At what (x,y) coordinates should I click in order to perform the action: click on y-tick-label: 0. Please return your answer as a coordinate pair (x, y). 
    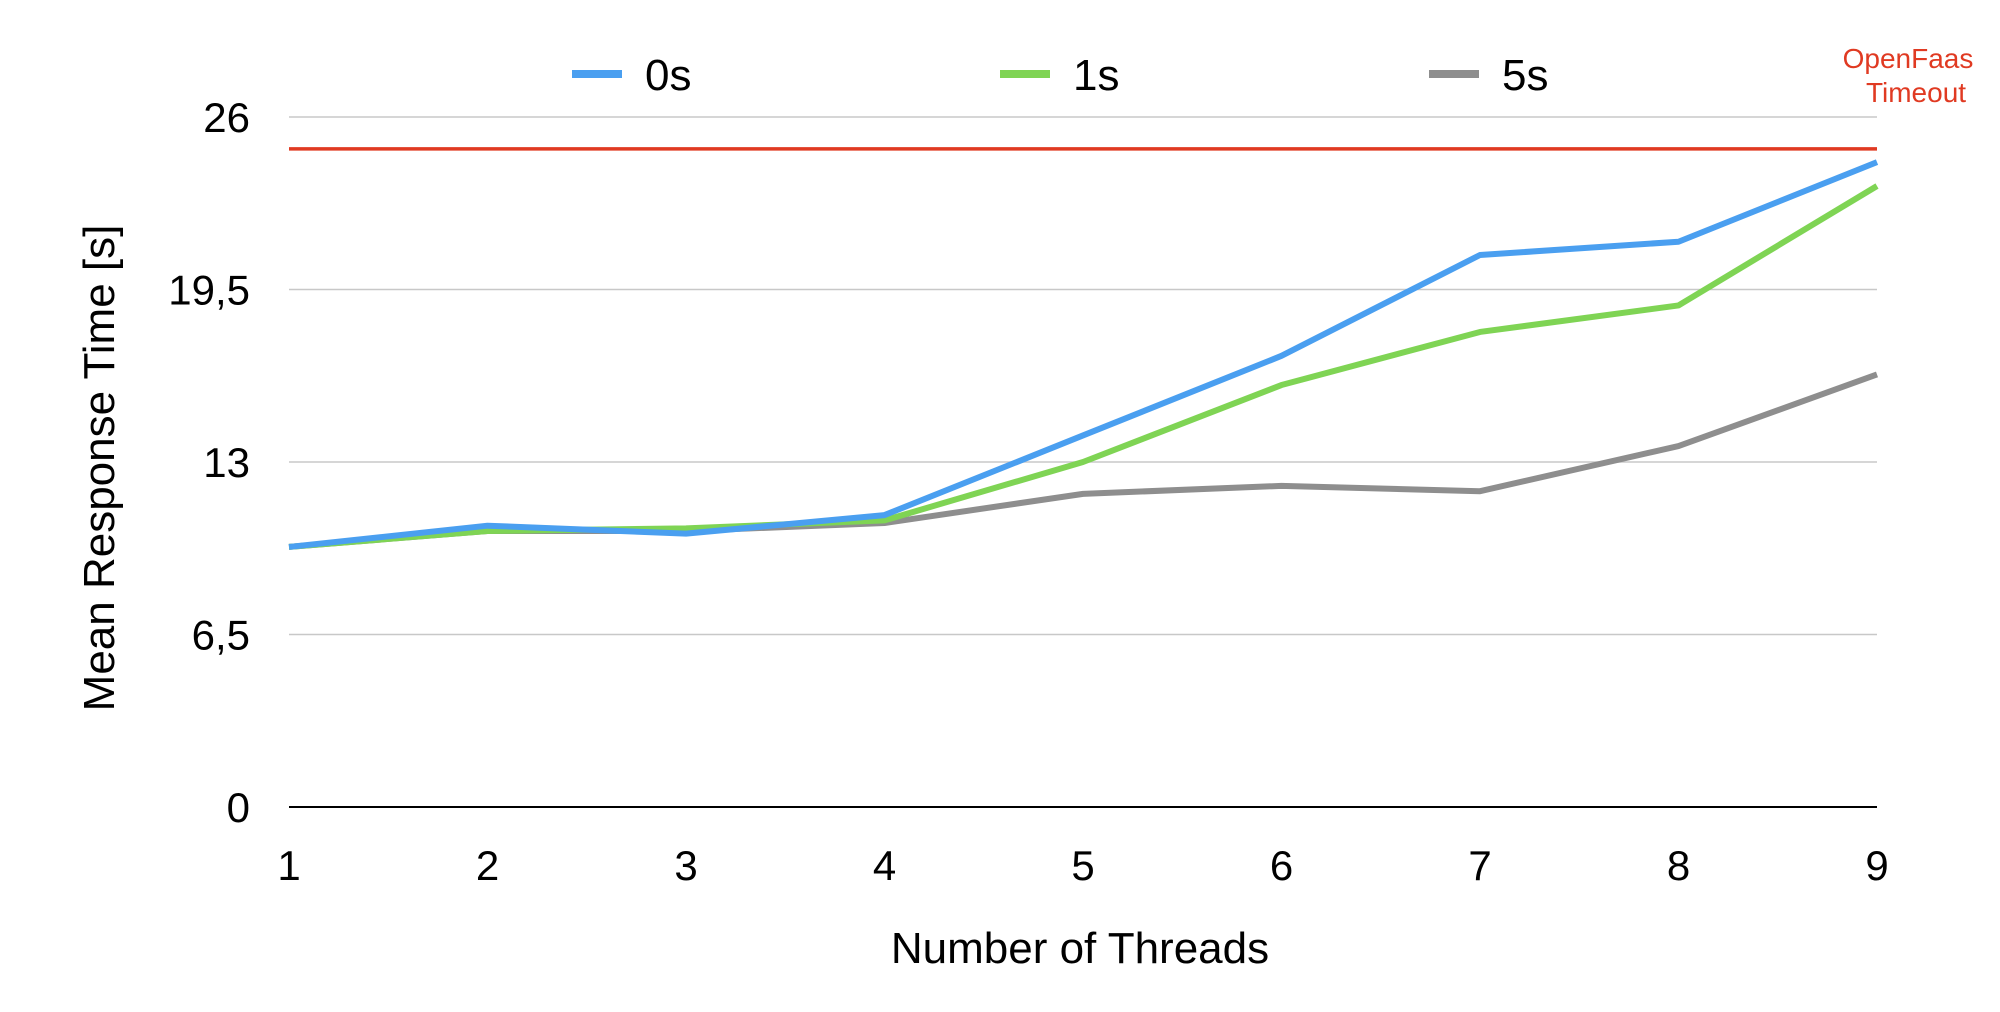
    Looking at the image, I should click on (238, 807).